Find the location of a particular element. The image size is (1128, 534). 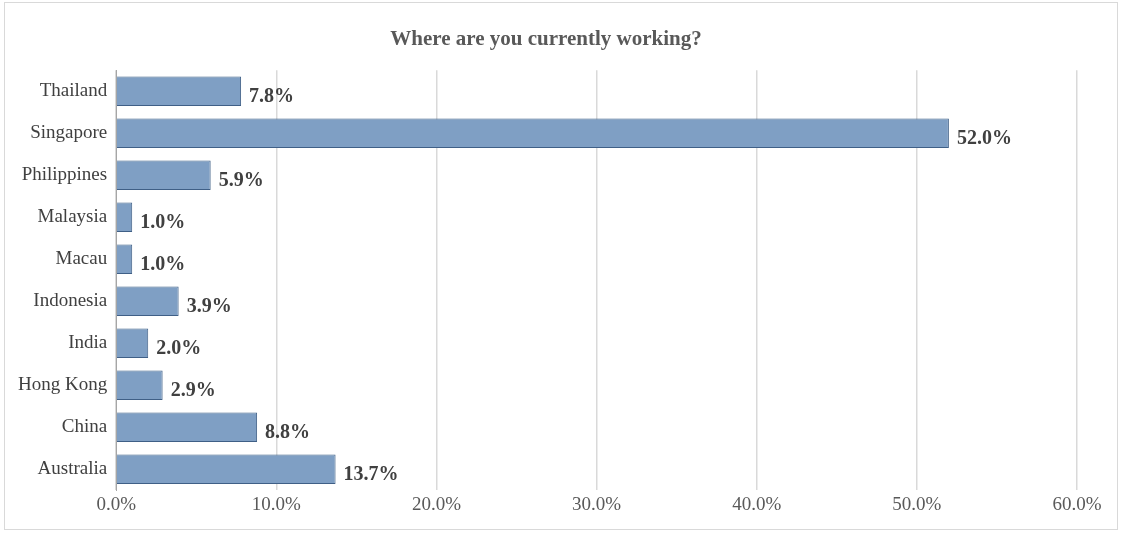

x-tick-label: 30.0% is located at coordinates (597, 503).